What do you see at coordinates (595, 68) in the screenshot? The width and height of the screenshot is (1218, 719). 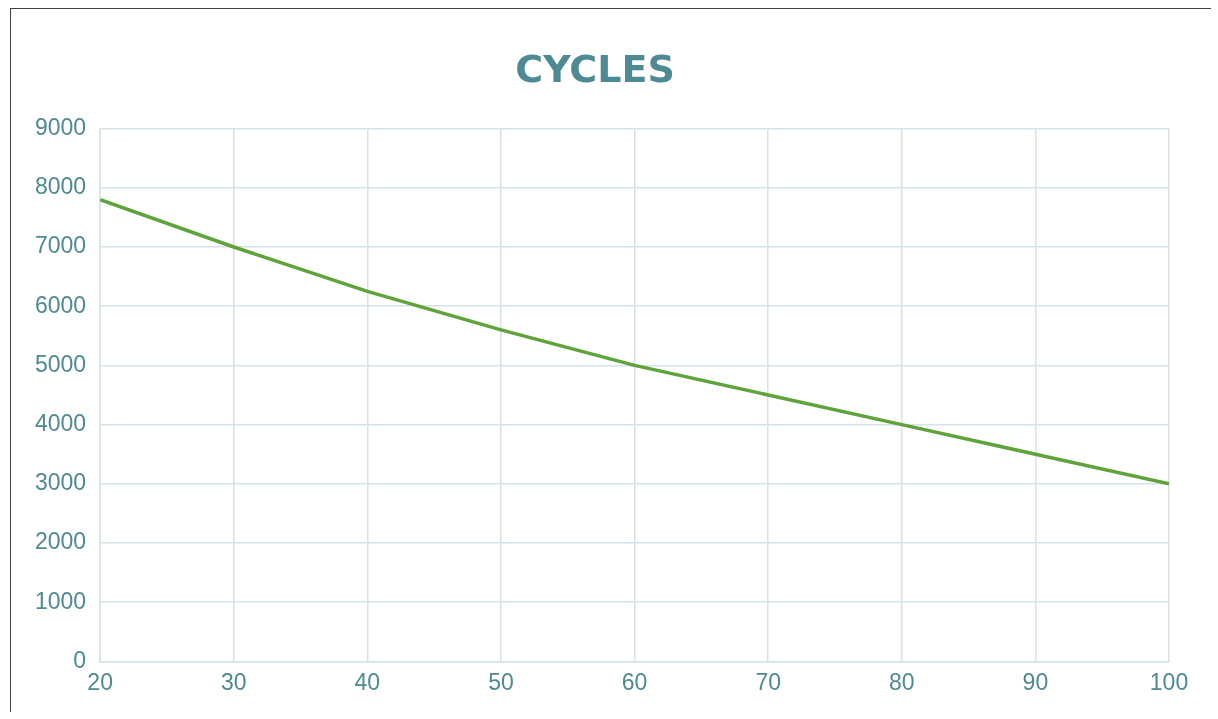 I see `chart-title: CYCLES` at bounding box center [595, 68].